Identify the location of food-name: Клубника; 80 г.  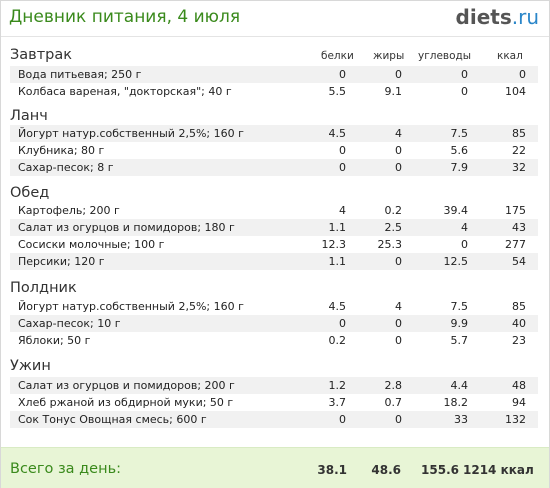
(61, 150).